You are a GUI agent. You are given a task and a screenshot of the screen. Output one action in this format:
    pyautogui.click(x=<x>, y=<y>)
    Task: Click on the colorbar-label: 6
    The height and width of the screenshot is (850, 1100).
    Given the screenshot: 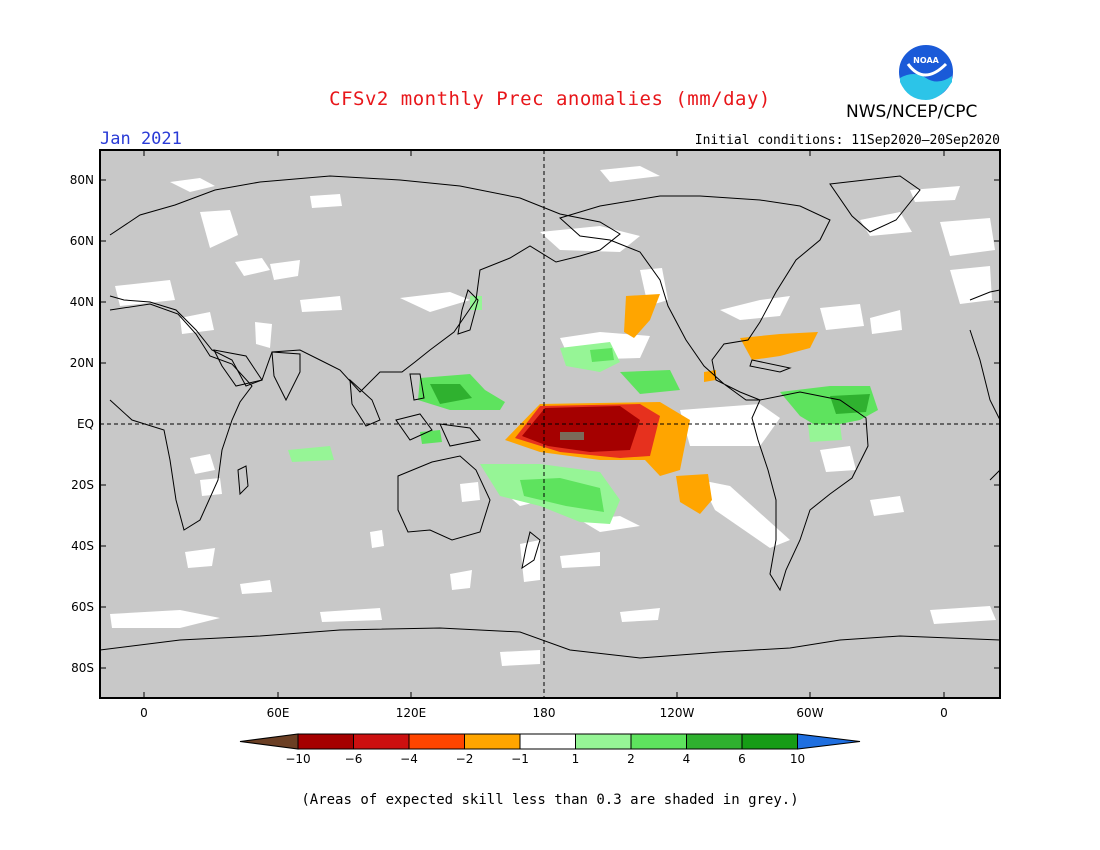 What is the action you would take?
    pyautogui.click(x=742, y=759)
    